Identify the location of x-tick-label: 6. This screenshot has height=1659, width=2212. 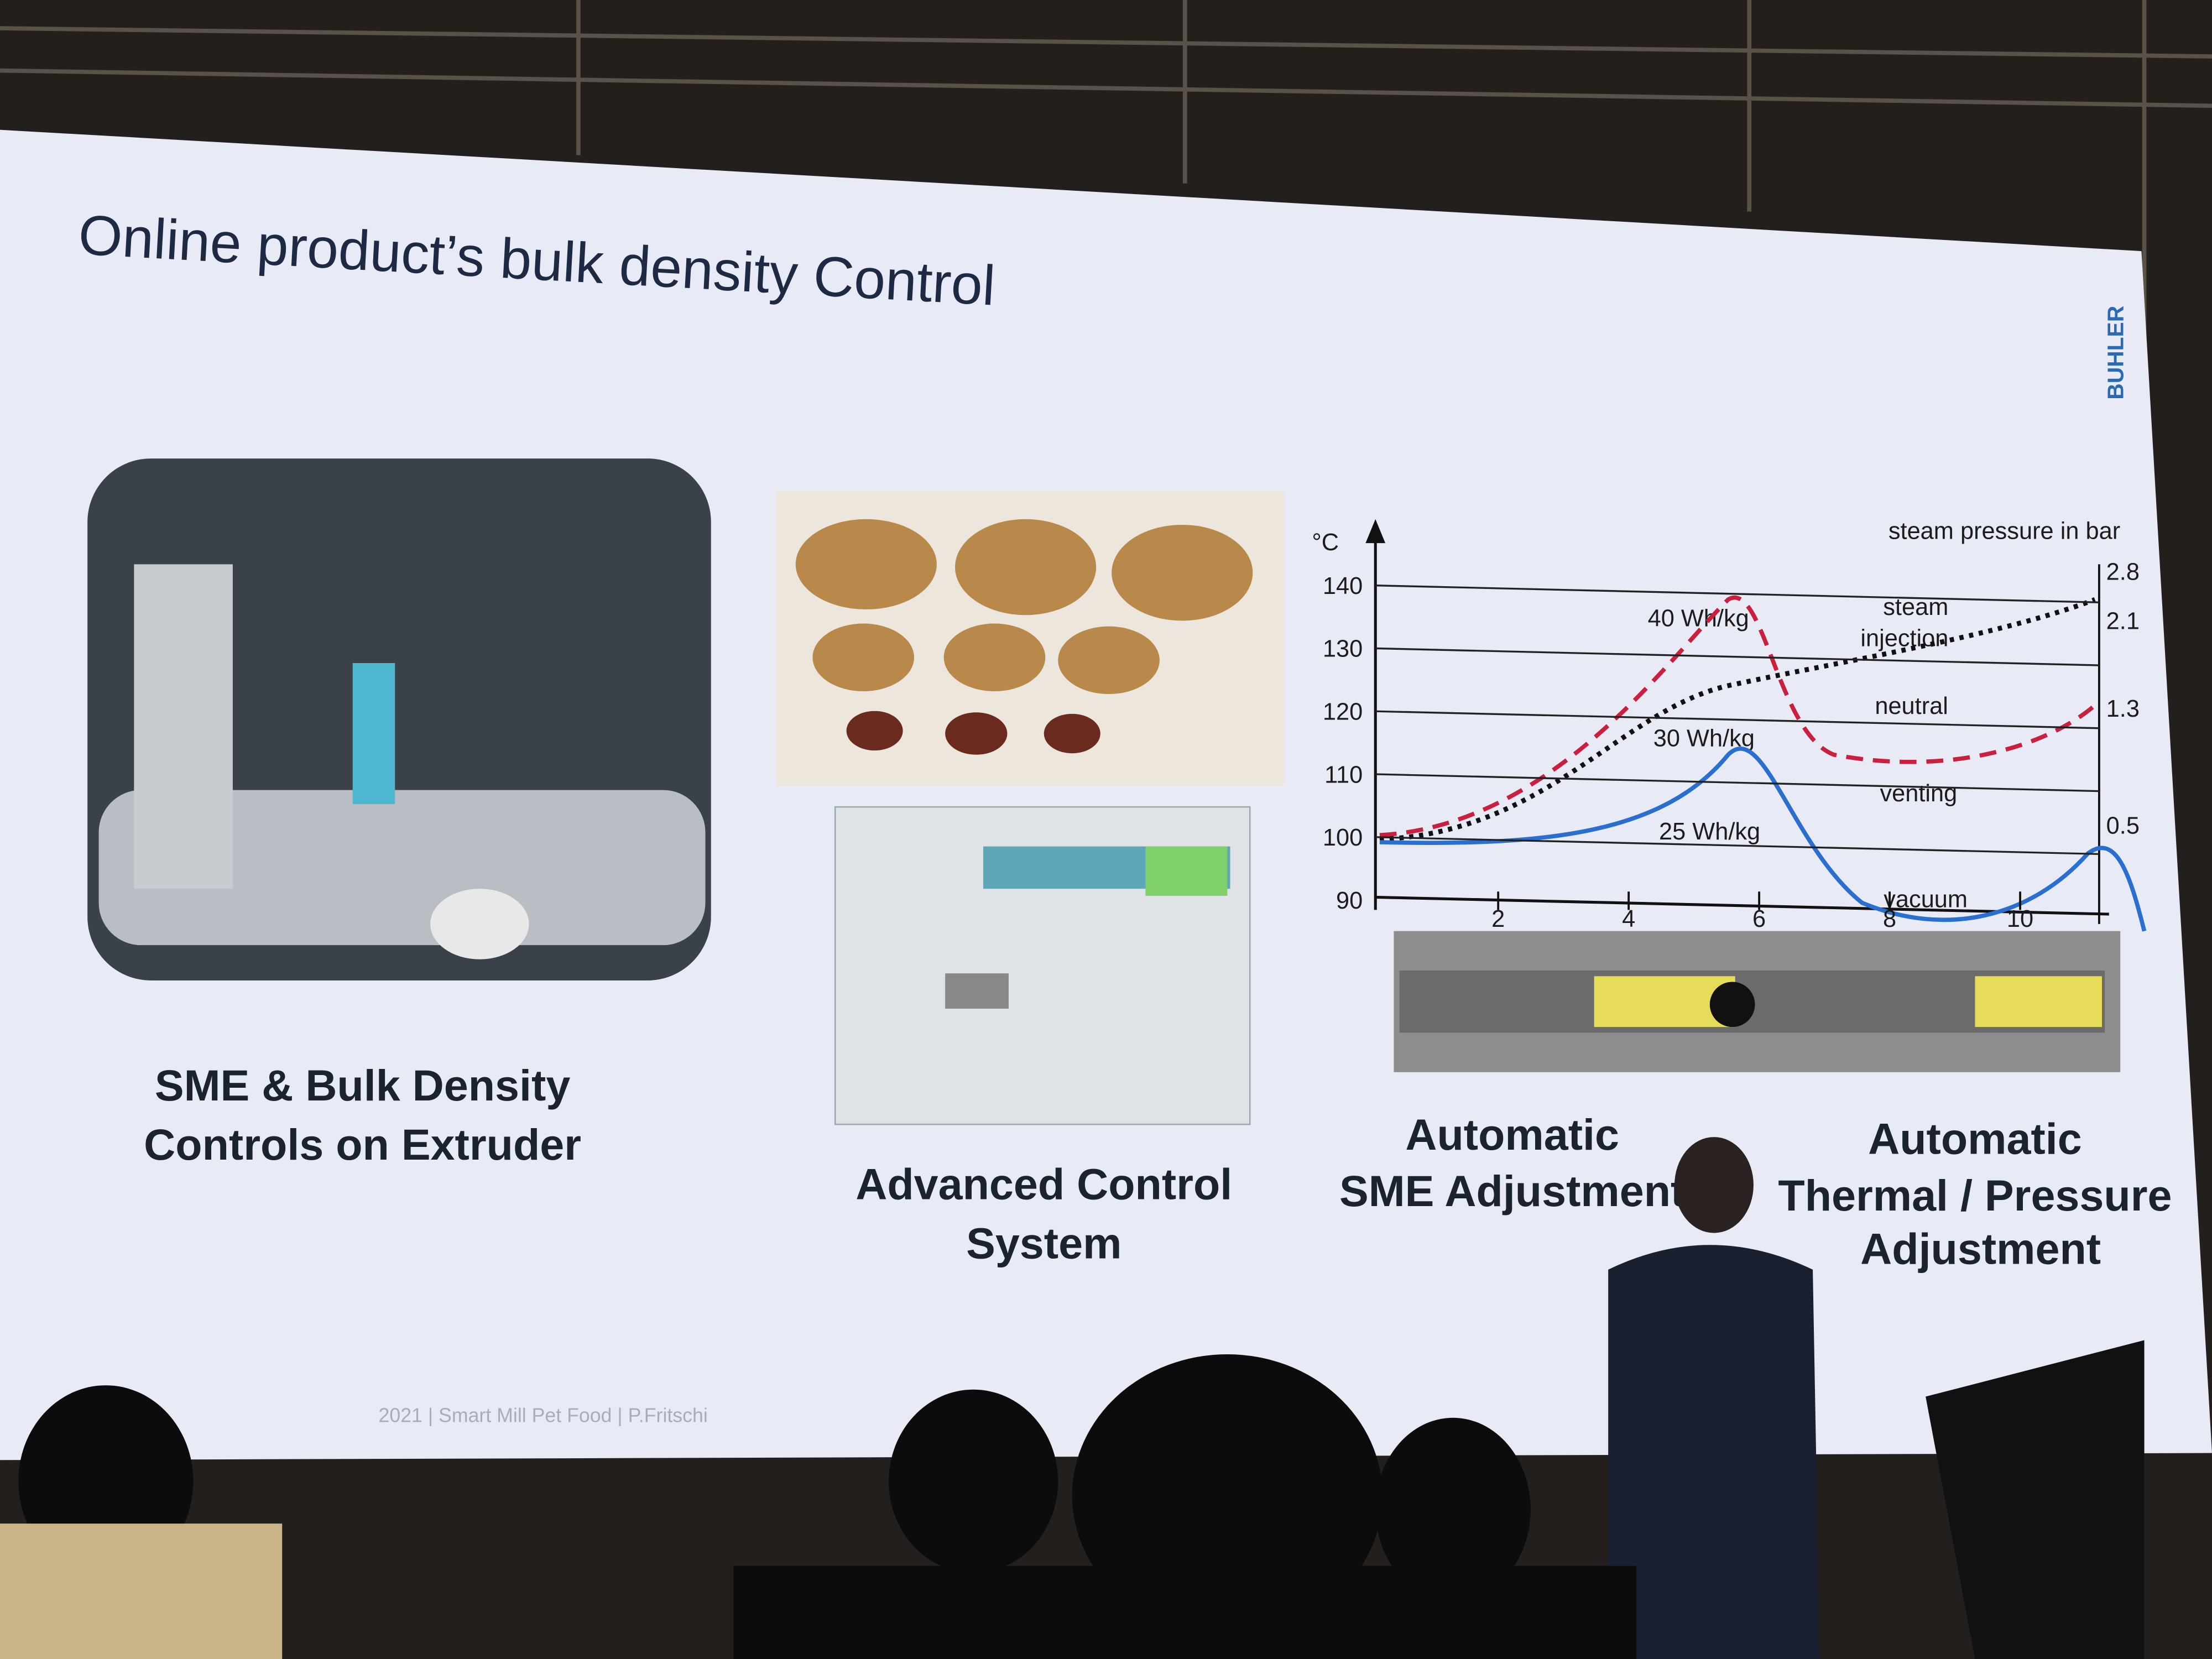
(1759, 919).